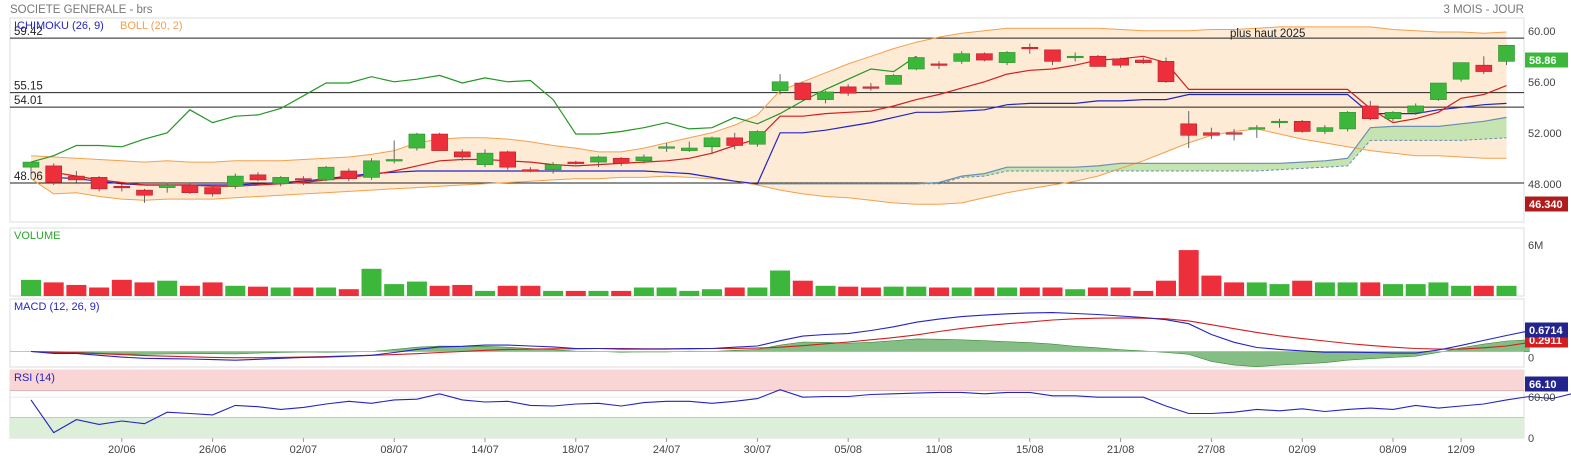  What do you see at coordinates (1545, 341) in the screenshot?
I see `macd-signal-tag: 0.2911` at bounding box center [1545, 341].